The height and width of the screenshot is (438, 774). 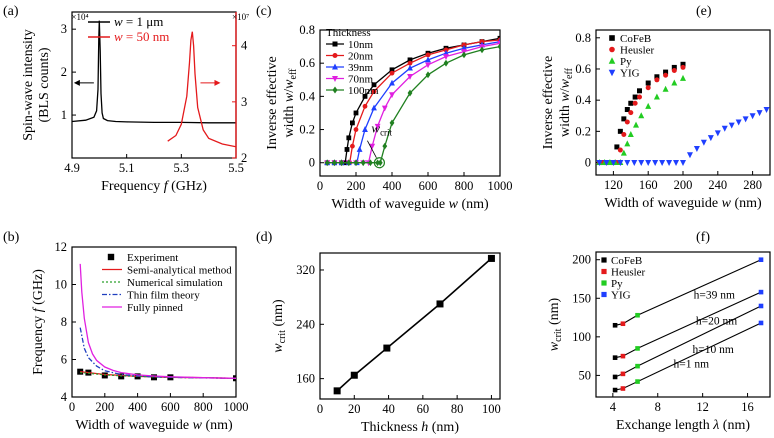 I want to click on x-tick-label: 4, so click(x=613, y=407).